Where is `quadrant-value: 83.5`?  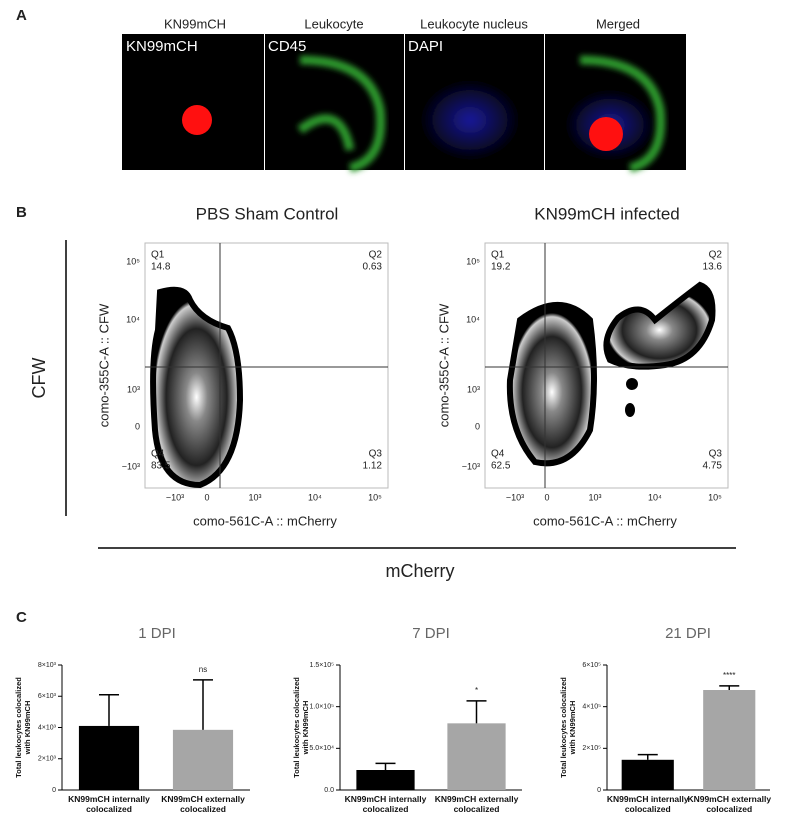 quadrant-value: 83.5 is located at coordinates (161, 466).